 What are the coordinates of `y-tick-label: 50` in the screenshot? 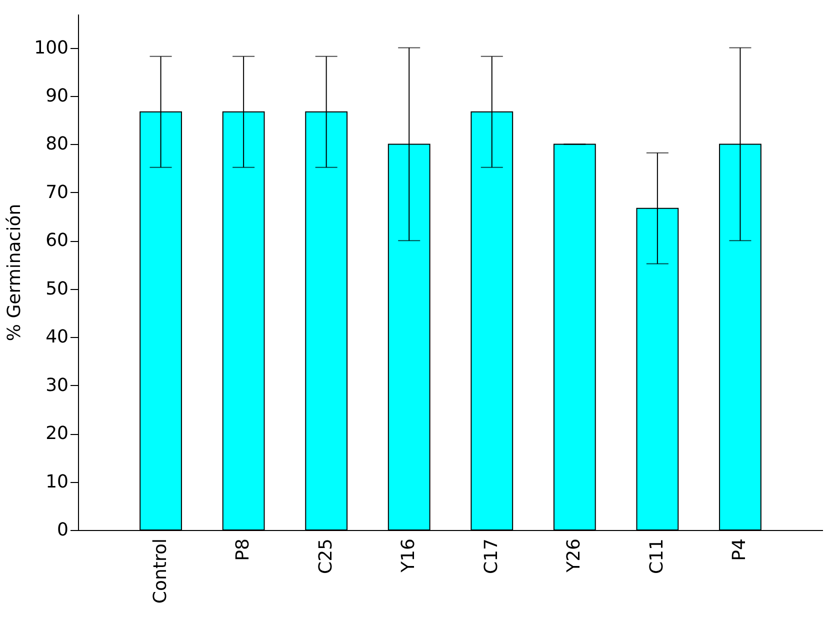 It's located at (57, 289).